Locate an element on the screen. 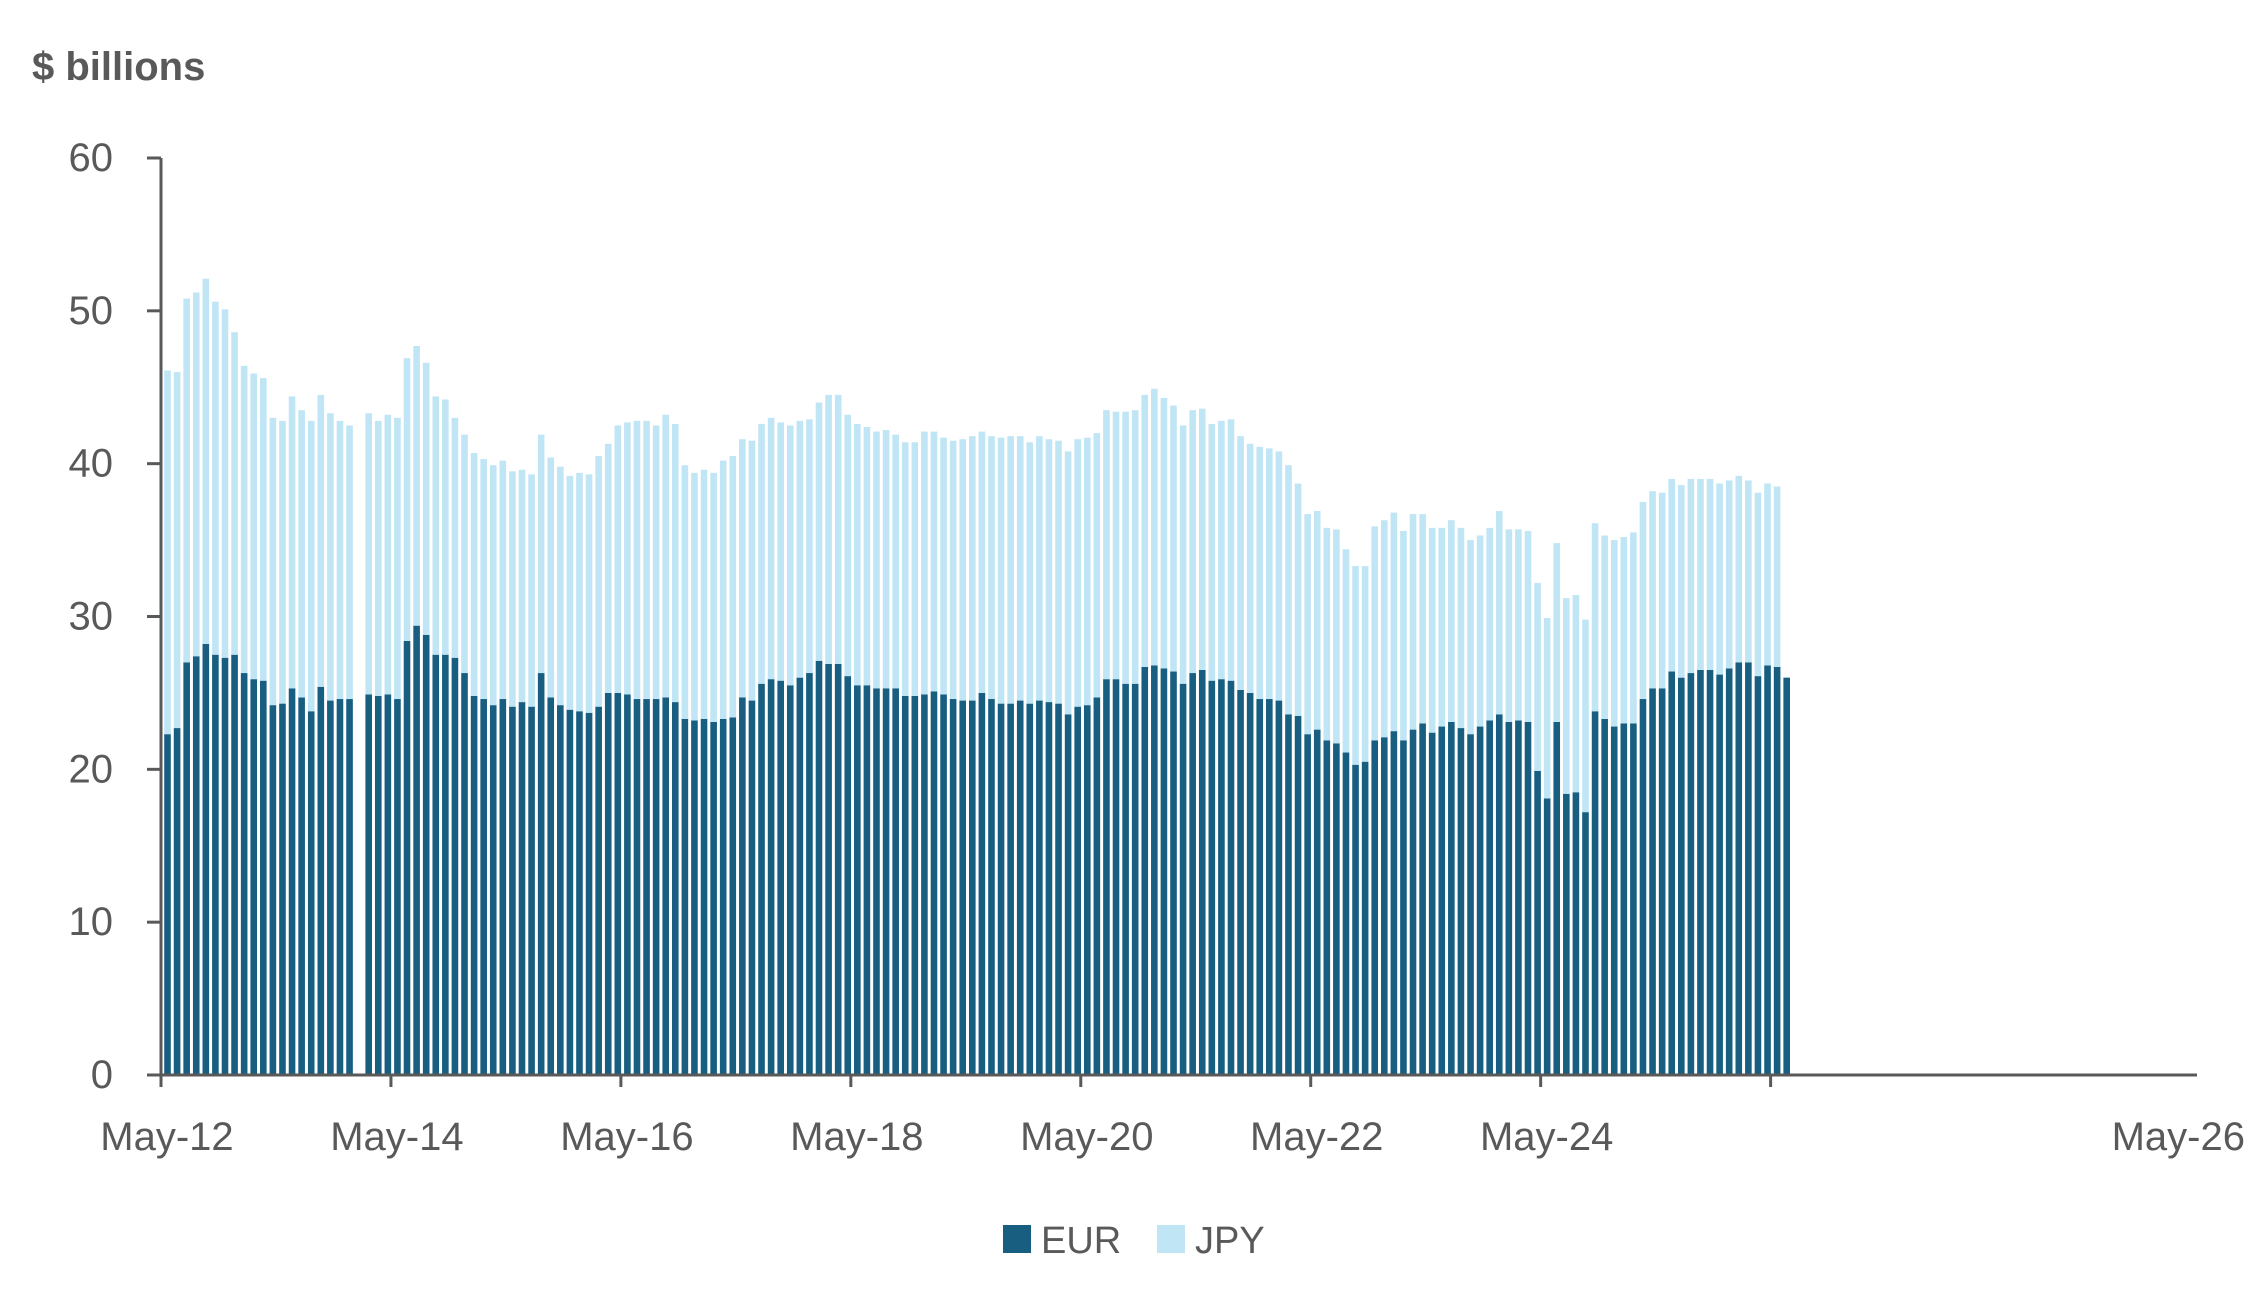 Image resolution: width=2249 pixels, height=1314 pixels. x-tick-label: May-26 is located at coordinates (2178, 1137).